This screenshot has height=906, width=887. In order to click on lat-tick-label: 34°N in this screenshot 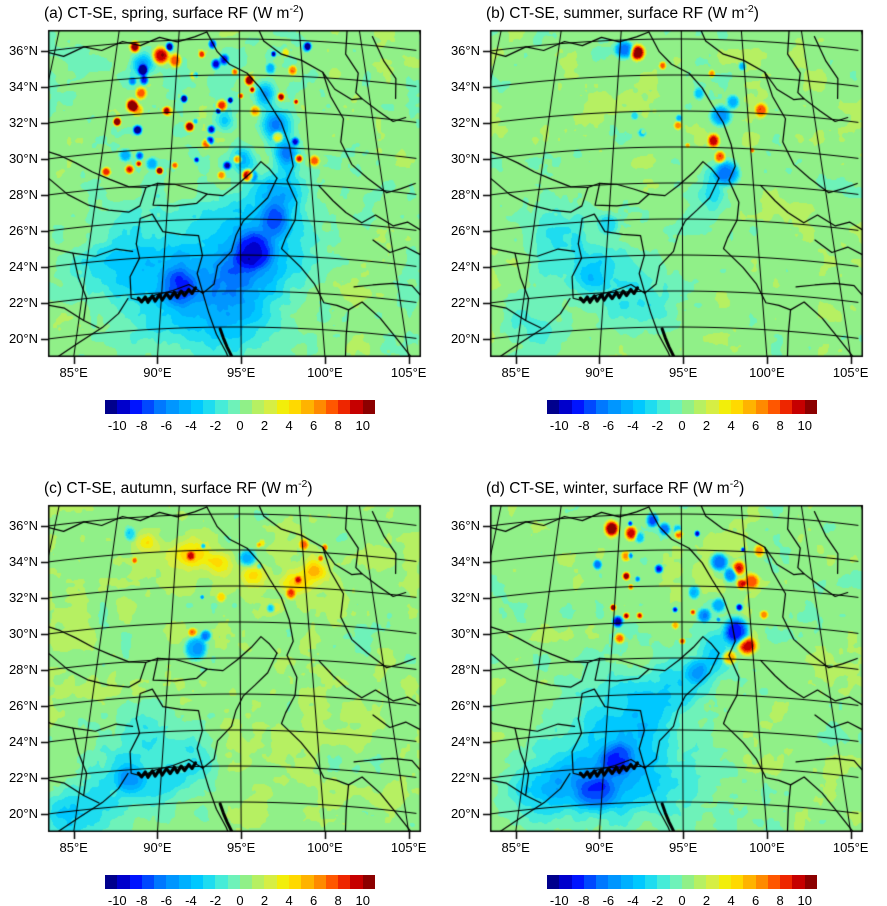, I will do `click(23, 561)`.